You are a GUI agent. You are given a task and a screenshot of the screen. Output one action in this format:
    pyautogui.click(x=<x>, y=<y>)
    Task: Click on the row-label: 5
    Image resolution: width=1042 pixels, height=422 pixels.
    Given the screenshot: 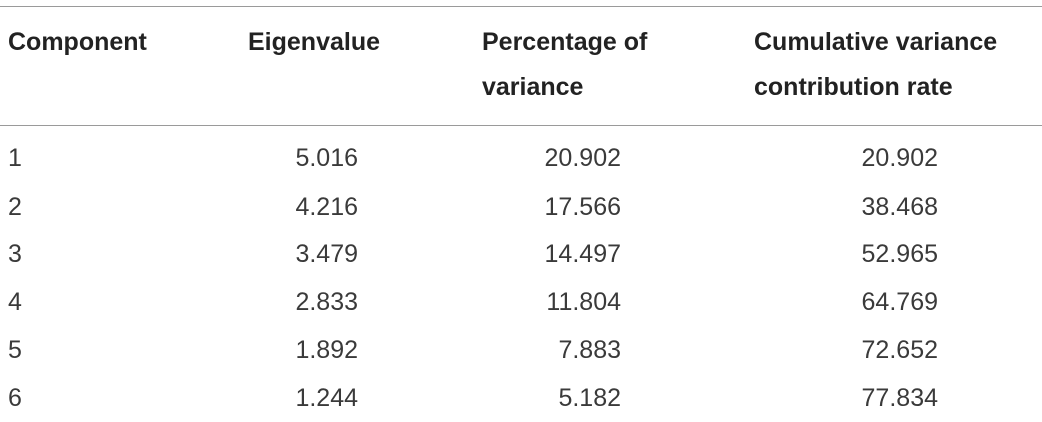 What is the action you would take?
    pyautogui.click(x=15, y=350)
    